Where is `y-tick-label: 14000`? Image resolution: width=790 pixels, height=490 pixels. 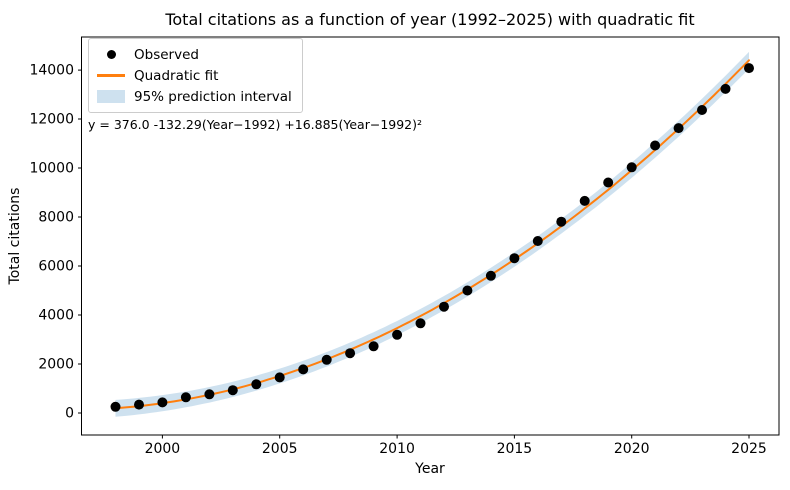 y-tick-label: 14000 is located at coordinates (51, 71).